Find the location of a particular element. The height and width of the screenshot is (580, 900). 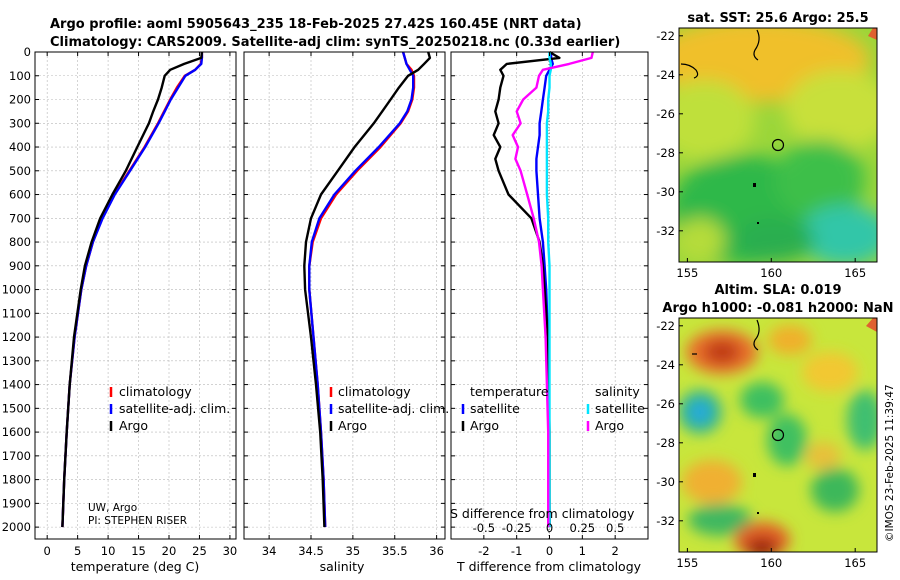

x-tick-label: 10 is located at coordinates (108, 551).